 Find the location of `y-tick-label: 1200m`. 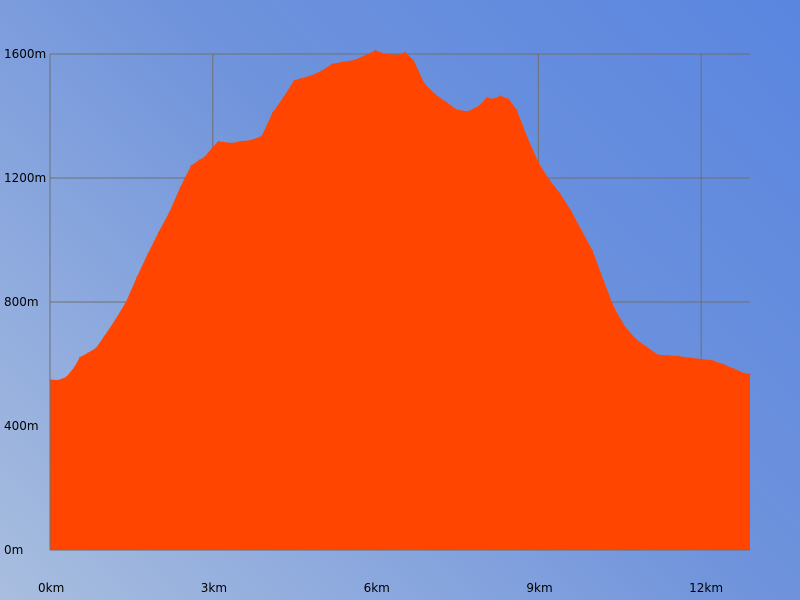

y-tick-label: 1200m is located at coordinates (25, 178).